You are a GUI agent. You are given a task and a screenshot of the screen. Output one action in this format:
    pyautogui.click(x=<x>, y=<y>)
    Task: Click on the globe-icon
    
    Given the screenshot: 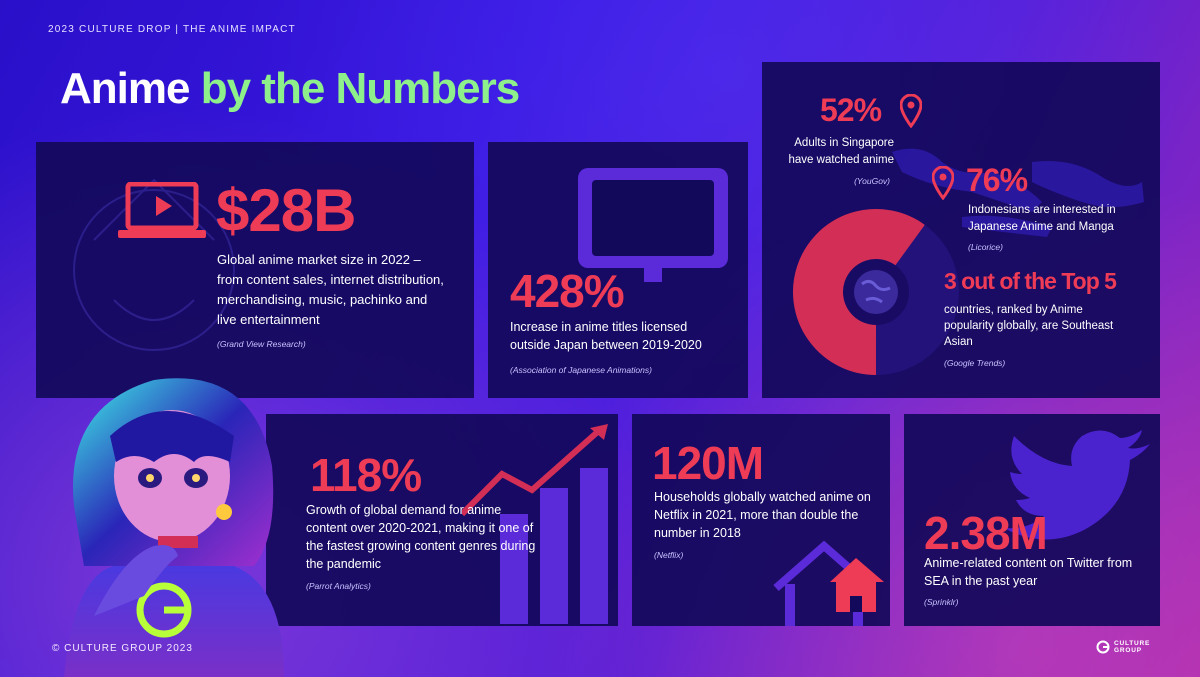 What is the action you would take?
    pyautogui.click(x=876, y=292)
    